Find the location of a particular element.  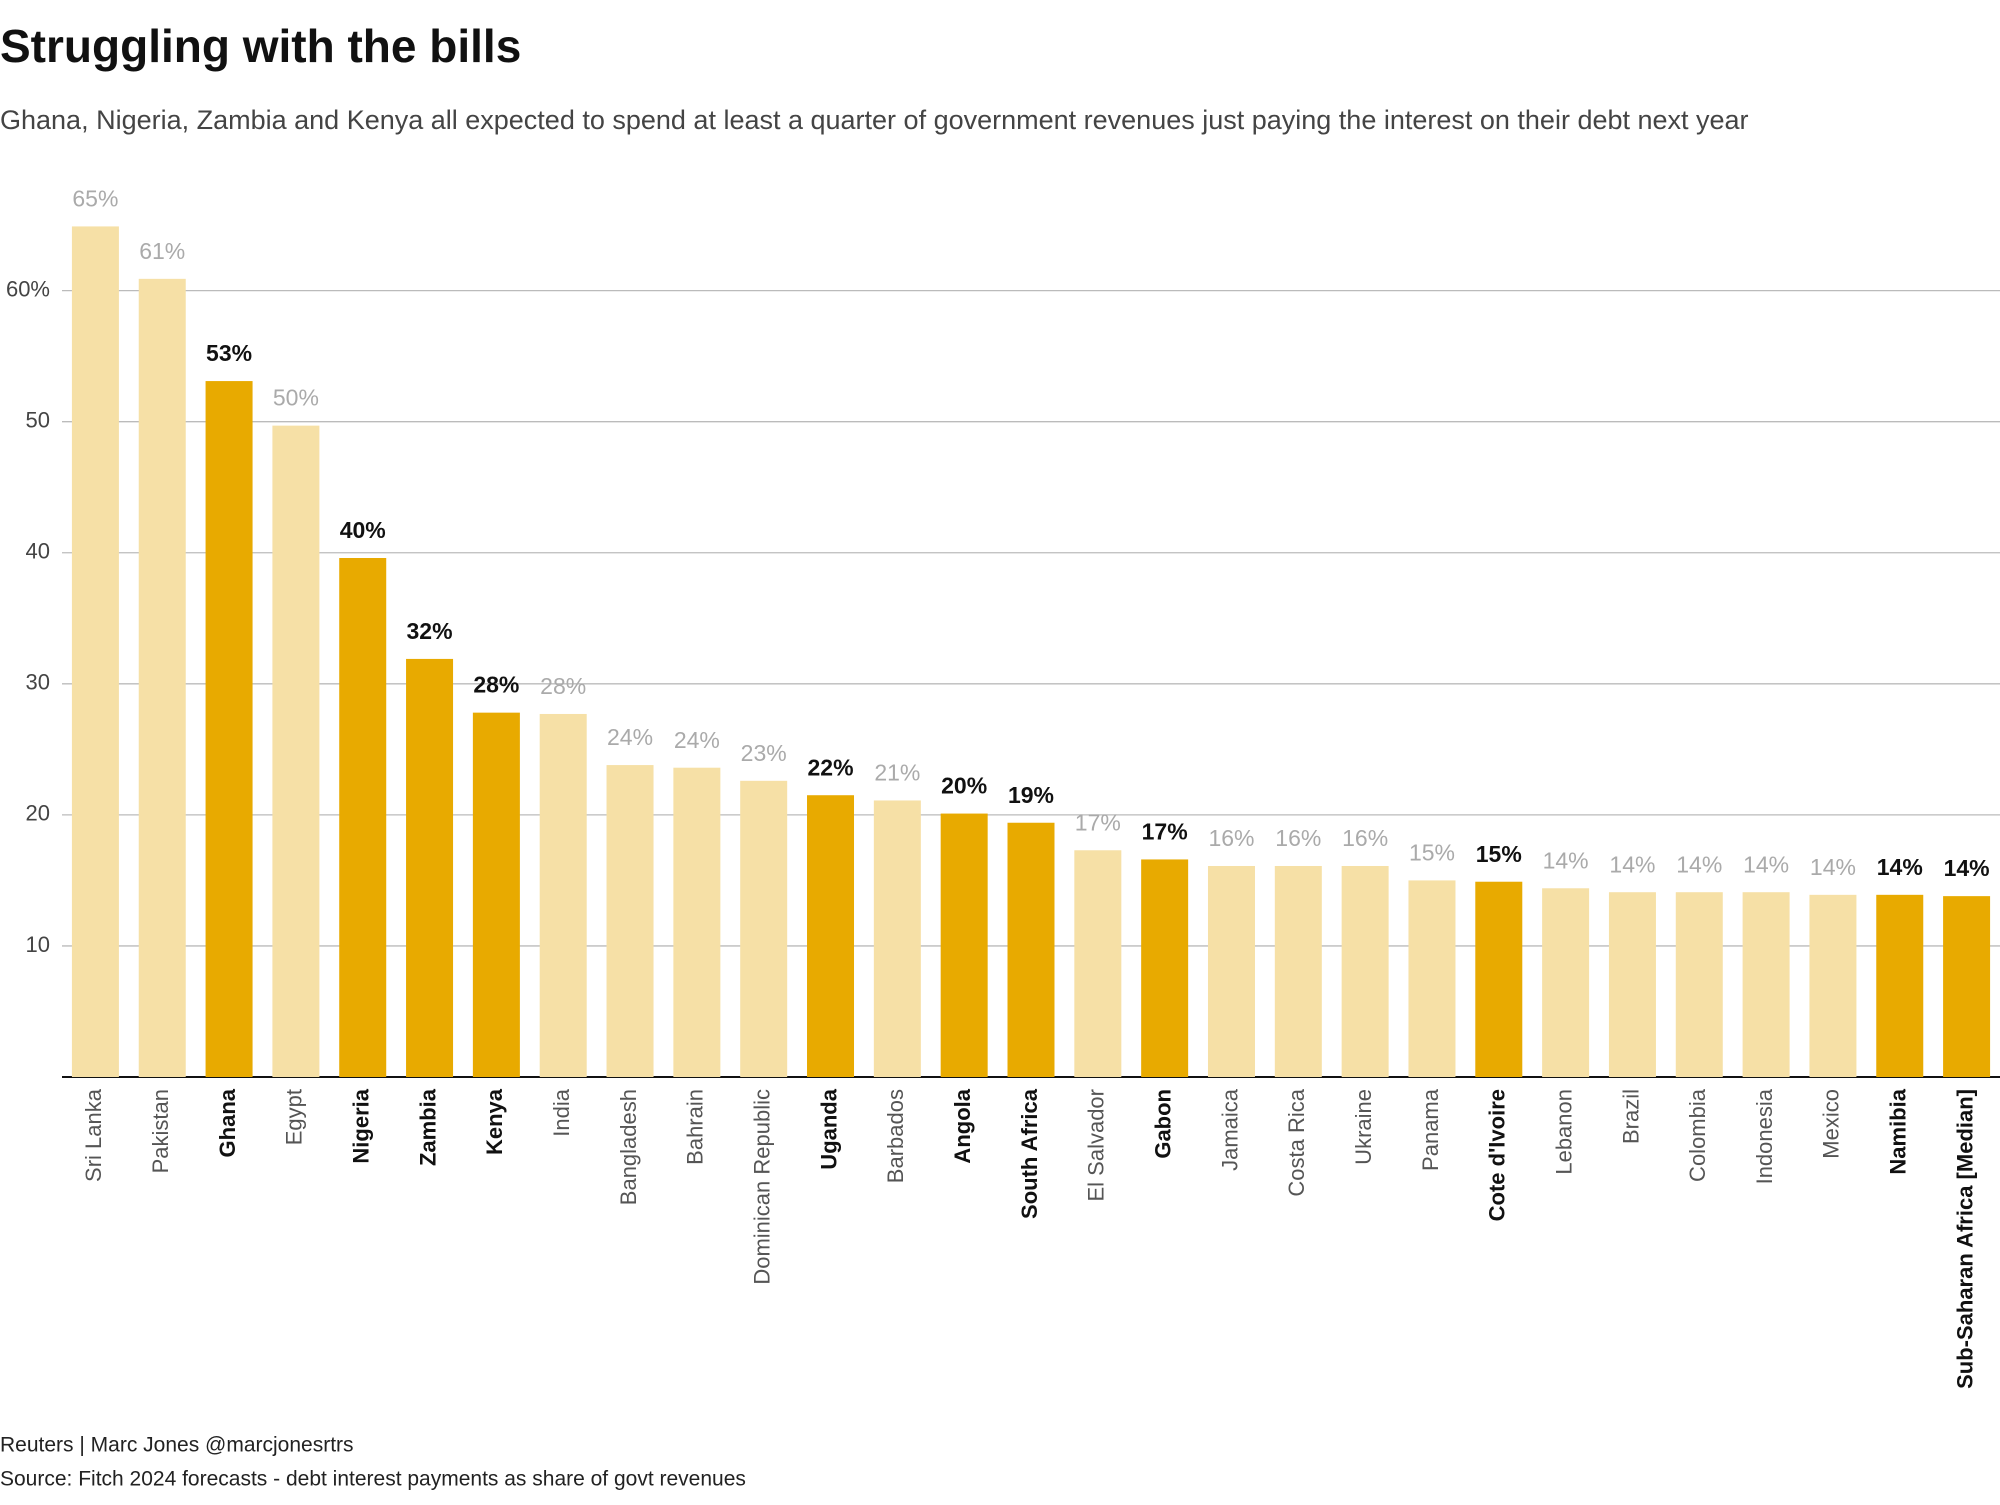

value-label: 23% is located at coordinates (764, 753).